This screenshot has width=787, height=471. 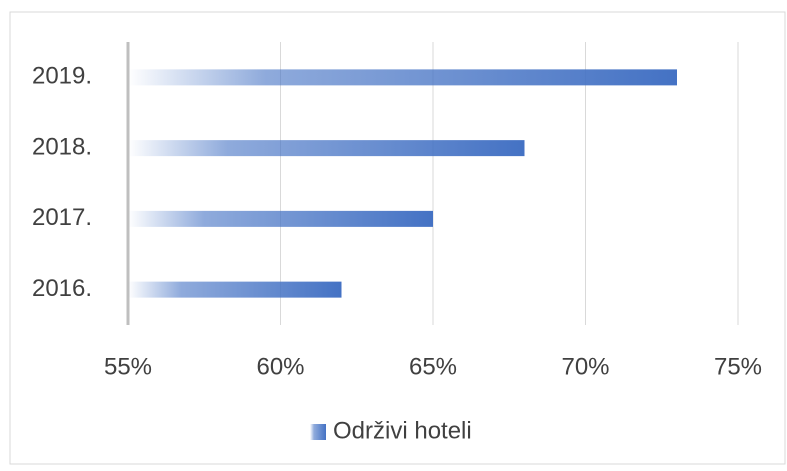 I want to click on x-tick-label: 70%, so click(x=585, y=366).